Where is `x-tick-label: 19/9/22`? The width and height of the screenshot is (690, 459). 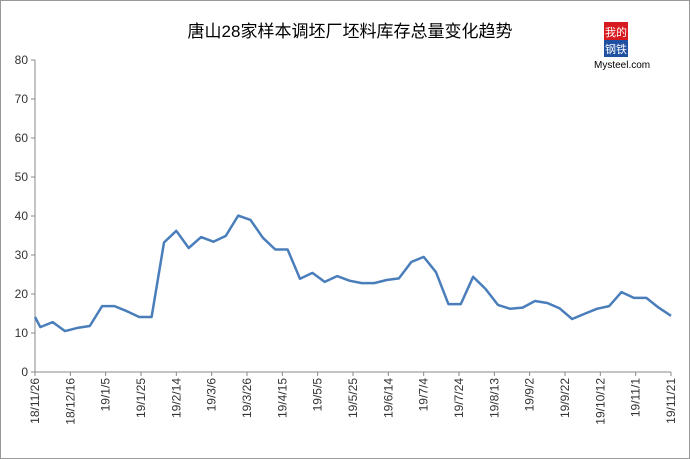
x-tick-label: 19/9/22 is located at coordinates (565, 398).